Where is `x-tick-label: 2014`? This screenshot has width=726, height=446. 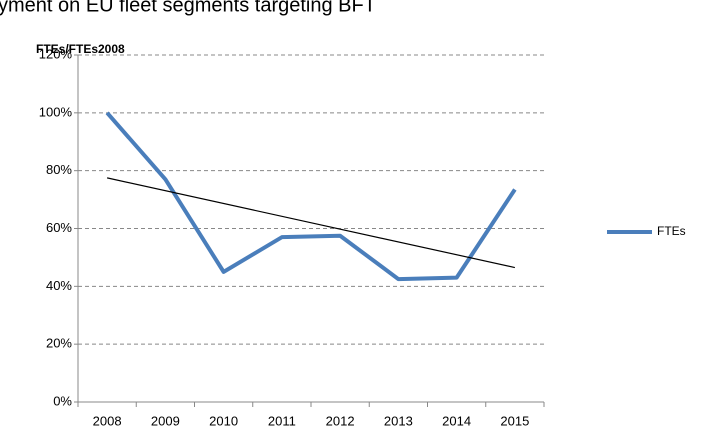 x-tick-label: 2014 is located at coordinates (456, 420).